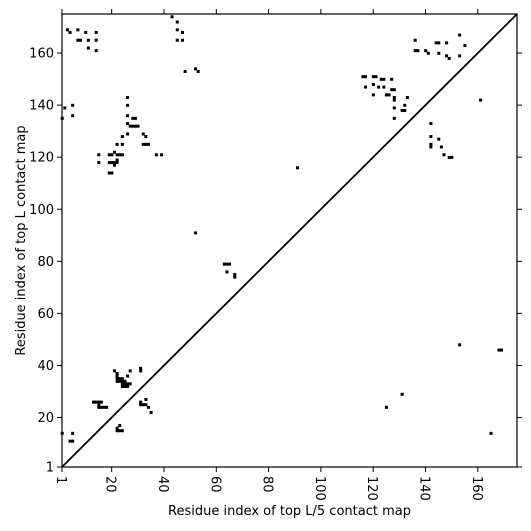 This screenshot has width=531, height=531. I want to click on y-tick-label-3: 60, so click(45, 314).